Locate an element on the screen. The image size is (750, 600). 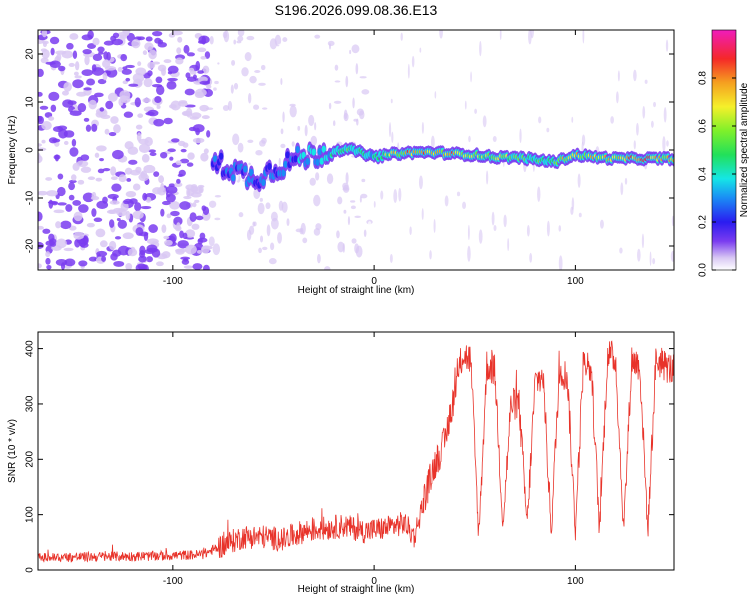
spectrogram-x-axis-label: Height of straight line (km) is located at coordinates (356, 290).